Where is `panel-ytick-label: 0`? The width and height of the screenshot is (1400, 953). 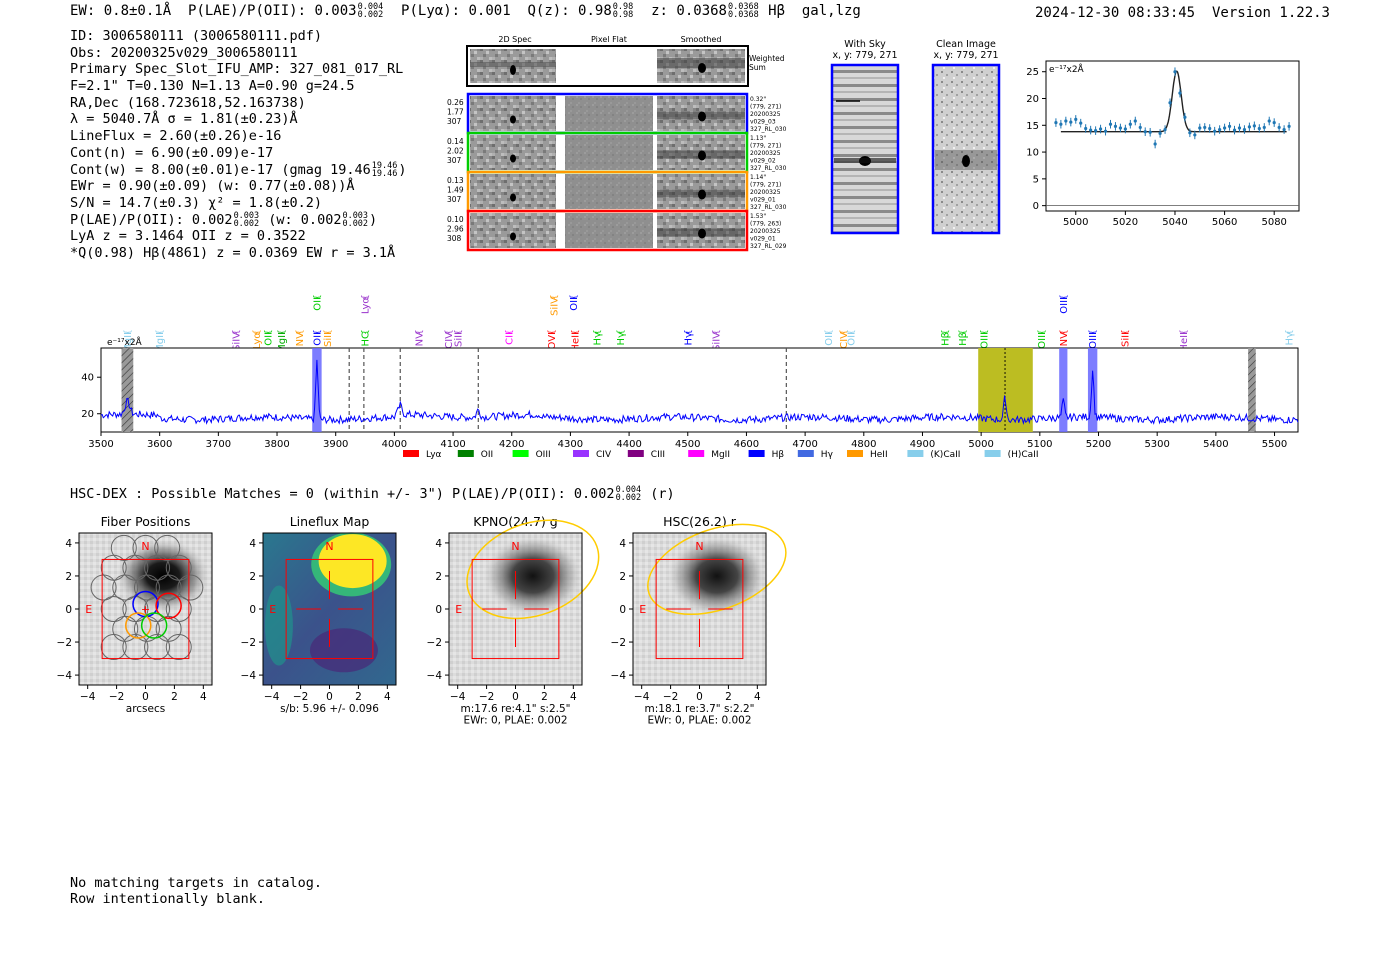 panel-ytick-label: 0 is located at coordinates (622, 610).